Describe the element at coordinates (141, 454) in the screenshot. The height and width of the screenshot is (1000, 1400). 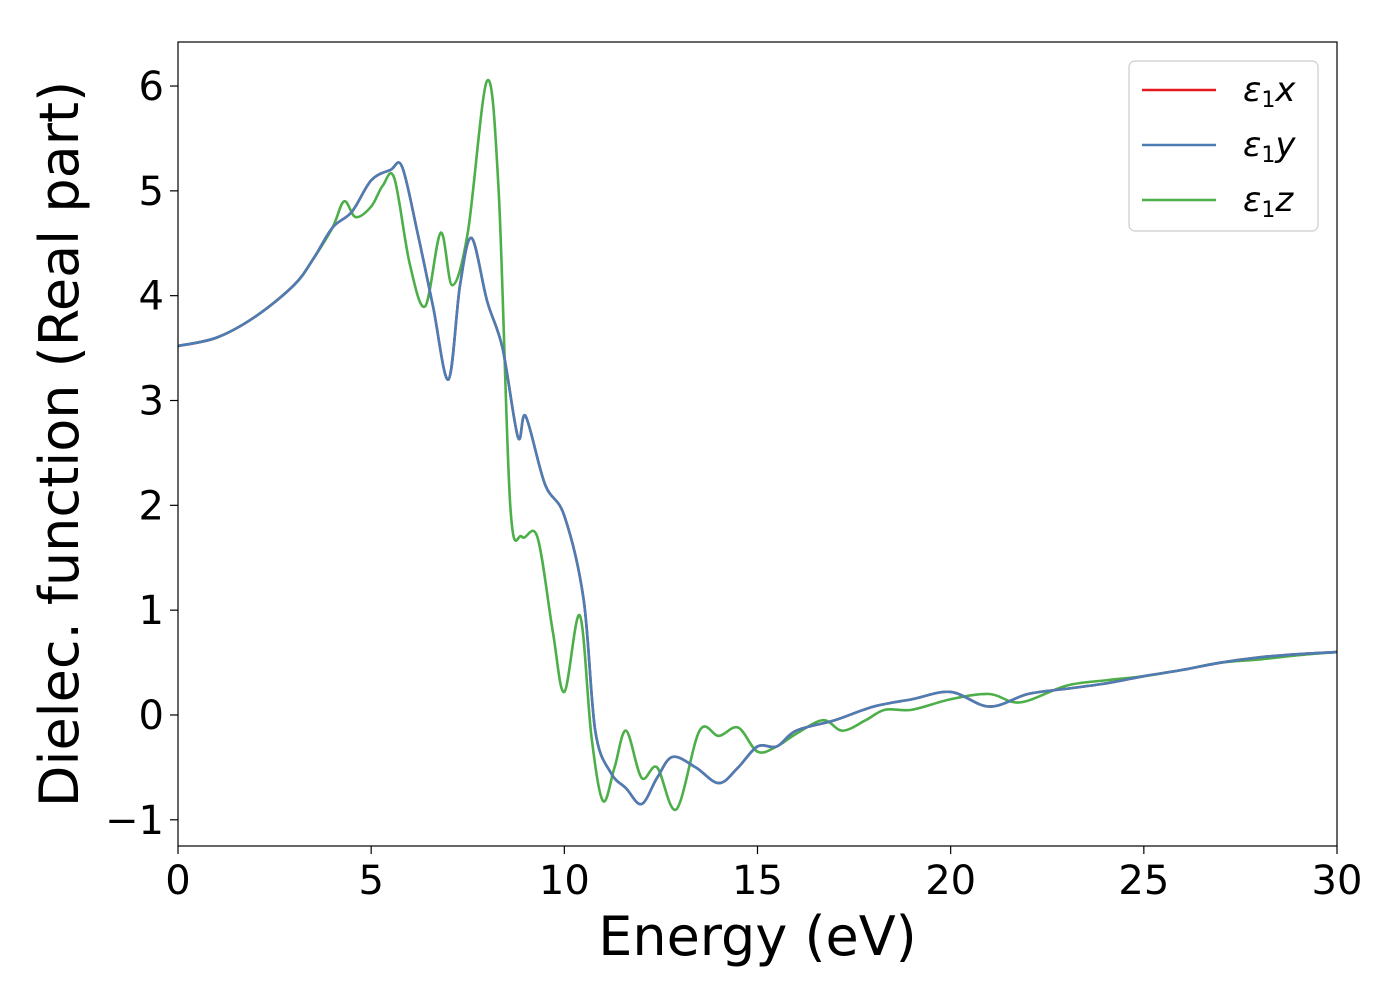
I see `y-axis: −1 0 1 2 3 4 5 6` at that location.